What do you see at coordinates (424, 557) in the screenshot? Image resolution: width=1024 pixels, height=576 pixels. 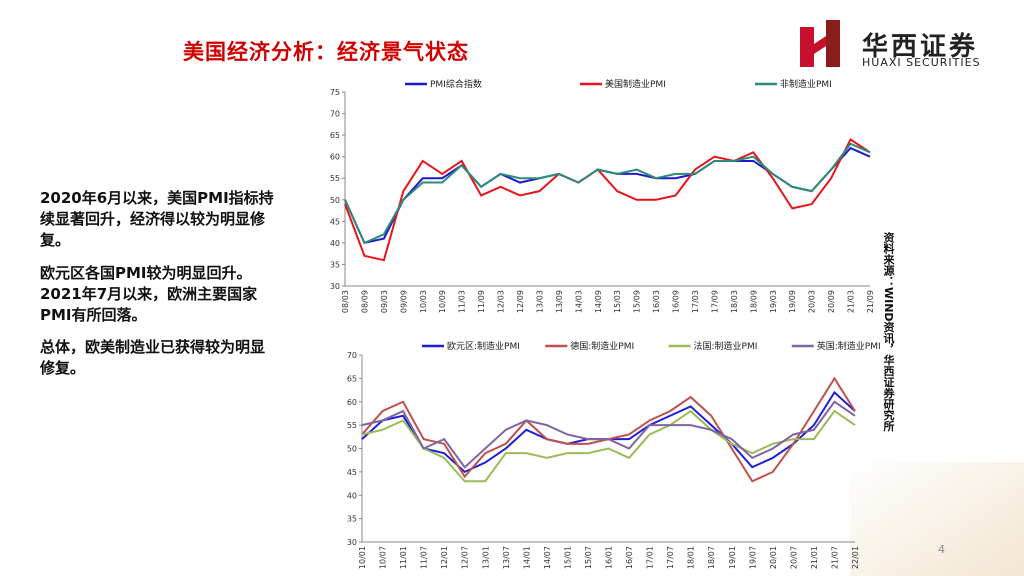 I see `x-tick-label: 11/07` at bounding box center [424, 557].